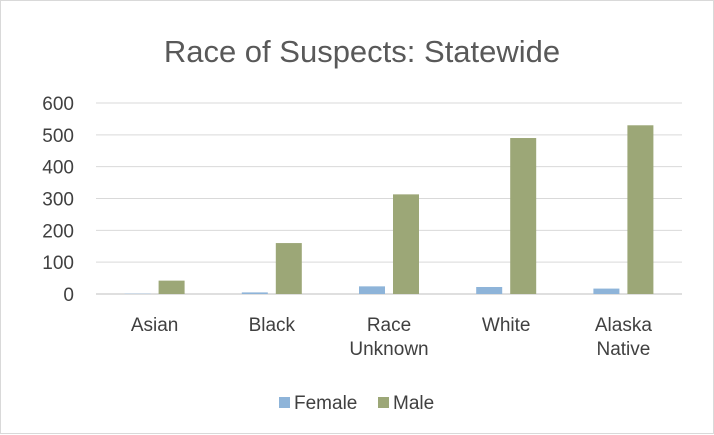  I want to click on y-tick-label: 0, so click(68, 295).